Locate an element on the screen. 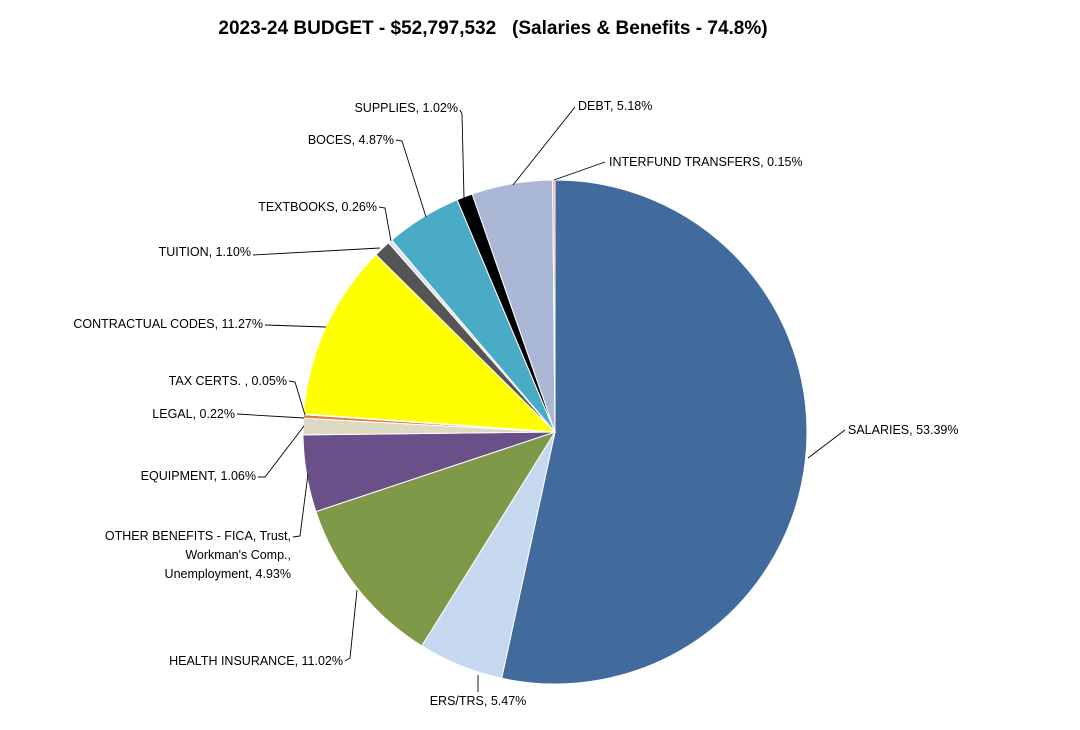 The height and width of the screenshot is (730, 1080). slice-label: HEALTH INSURANCE, 11.02% is located at coordinates (256, 661).